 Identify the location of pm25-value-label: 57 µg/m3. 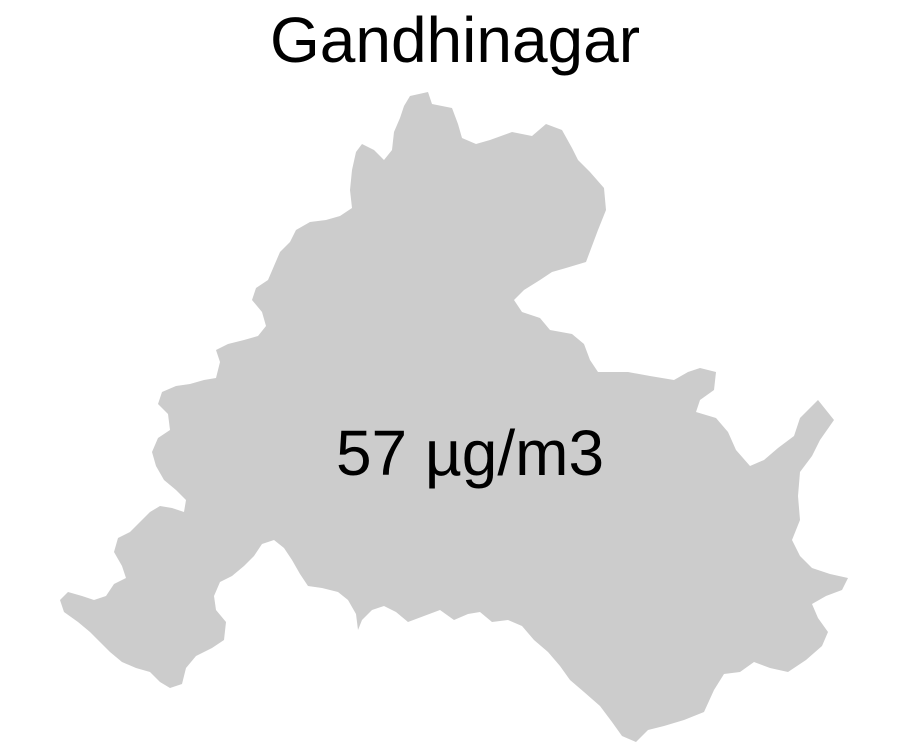
(470, 453).